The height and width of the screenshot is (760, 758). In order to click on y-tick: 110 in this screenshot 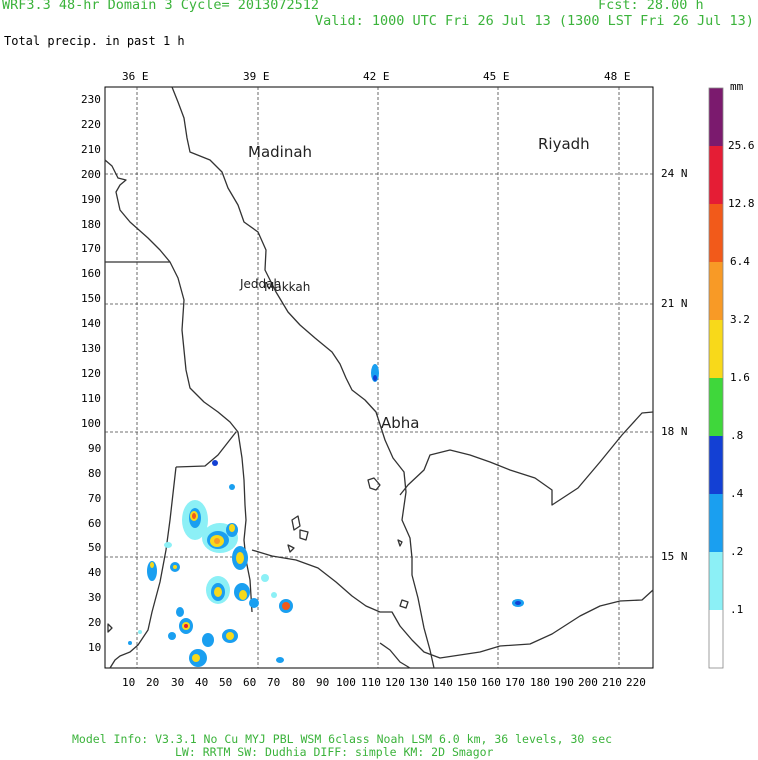, I will do `click(91, 398)`.